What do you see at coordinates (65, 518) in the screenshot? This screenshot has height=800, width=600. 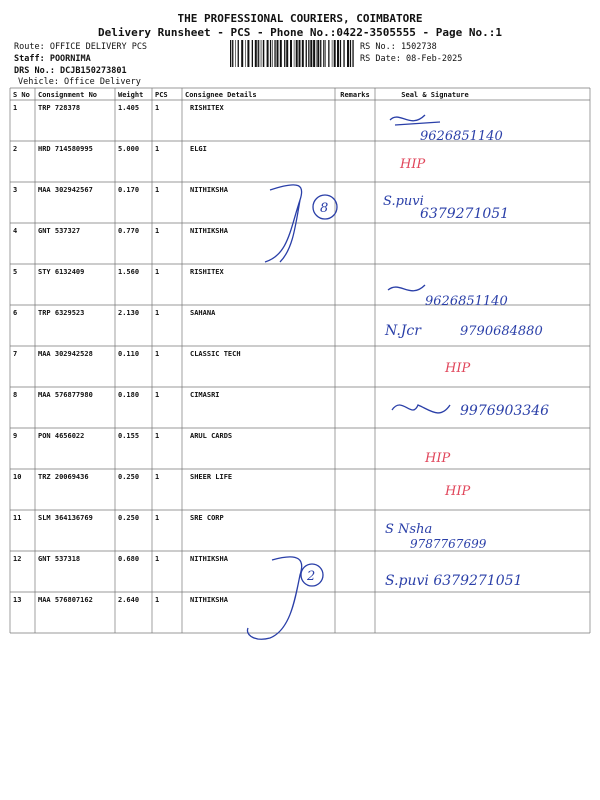 I see `cell: SLM 364136769` at bounding box center [65, 518].